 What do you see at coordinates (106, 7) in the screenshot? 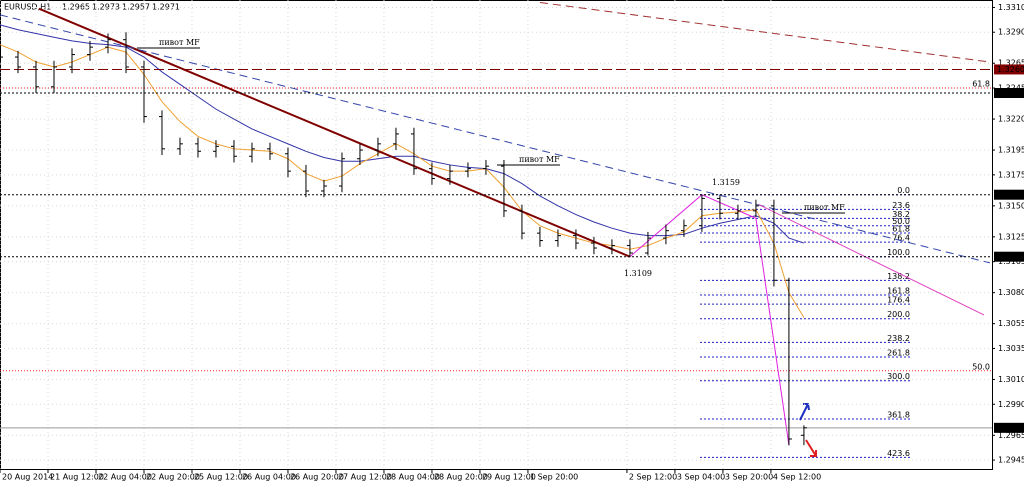
I see `ohlc-value: 1.2973` at bounding box center [106, 7].